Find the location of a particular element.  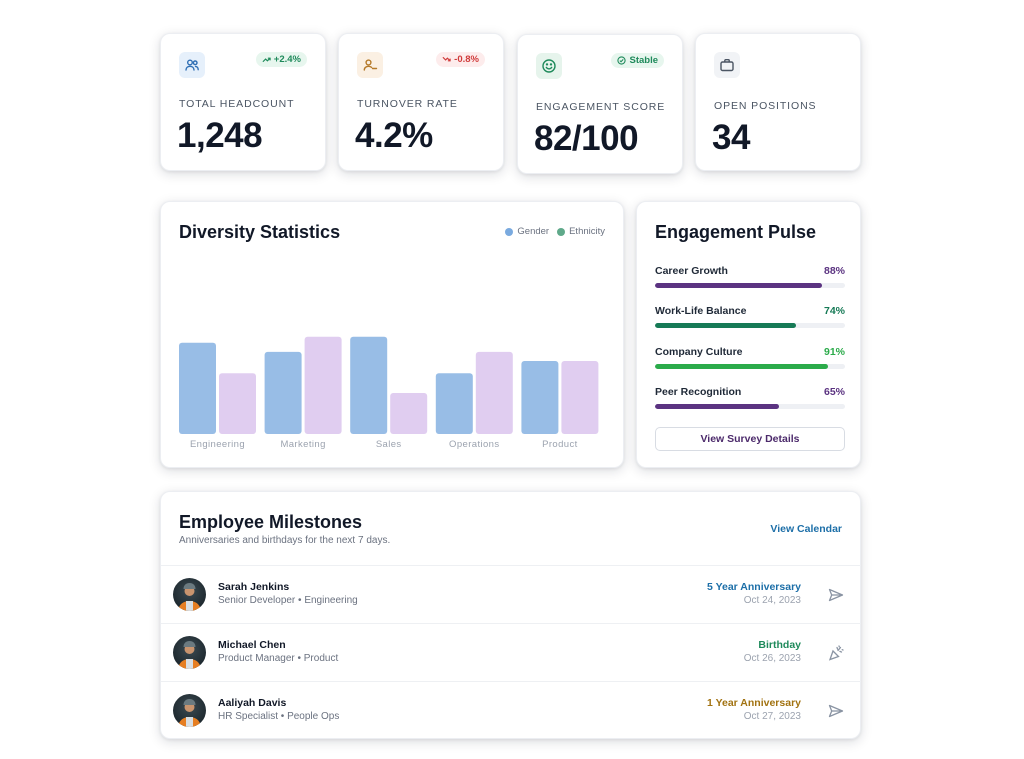

employee-name: Aaliyah Davis is located at coordinates (252, 703).